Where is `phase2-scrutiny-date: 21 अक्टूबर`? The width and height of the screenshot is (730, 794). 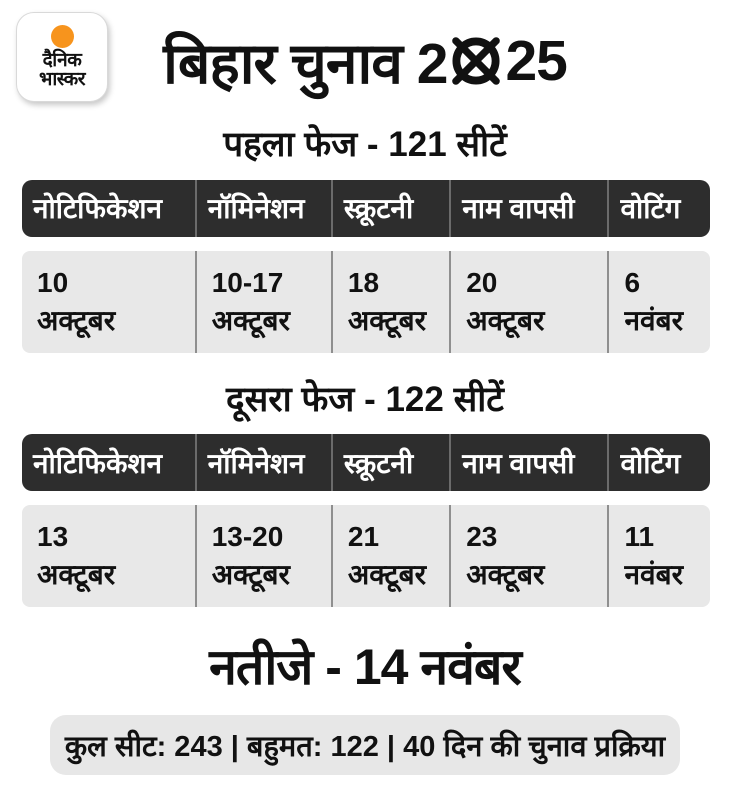
phase2-scrutiny-date: 21 अक्टूबर is located at coordinates (389, 556).